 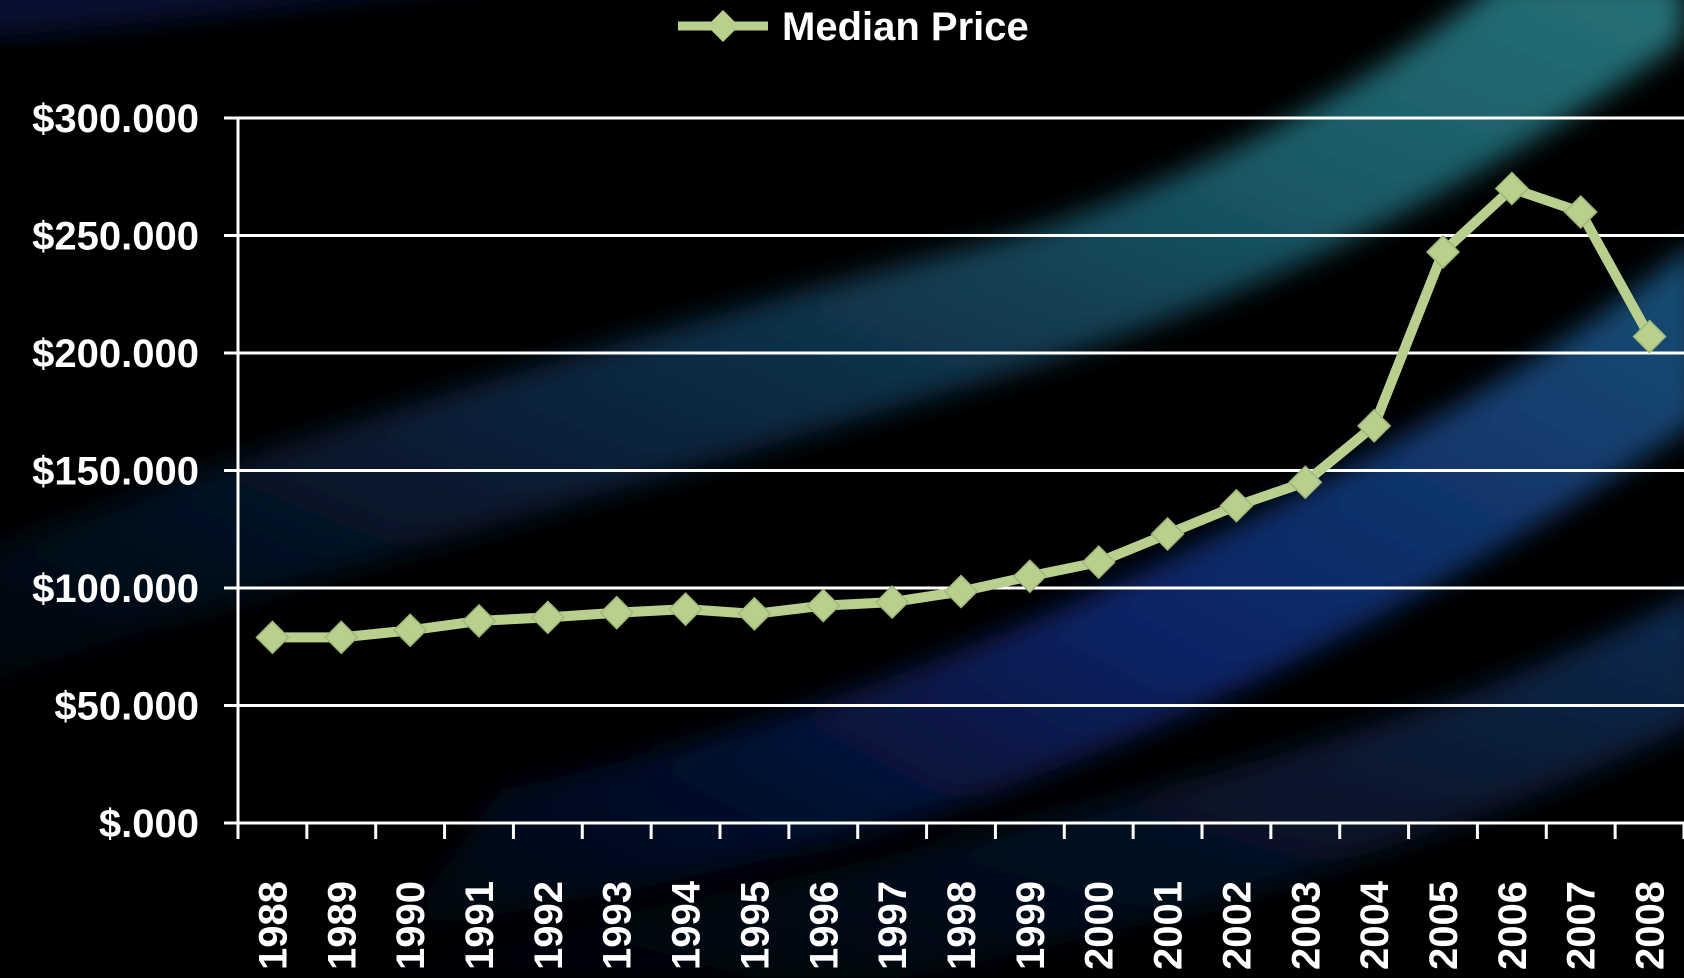 I want to click on x-tick-label: 1994, so click(x=687, y=925).